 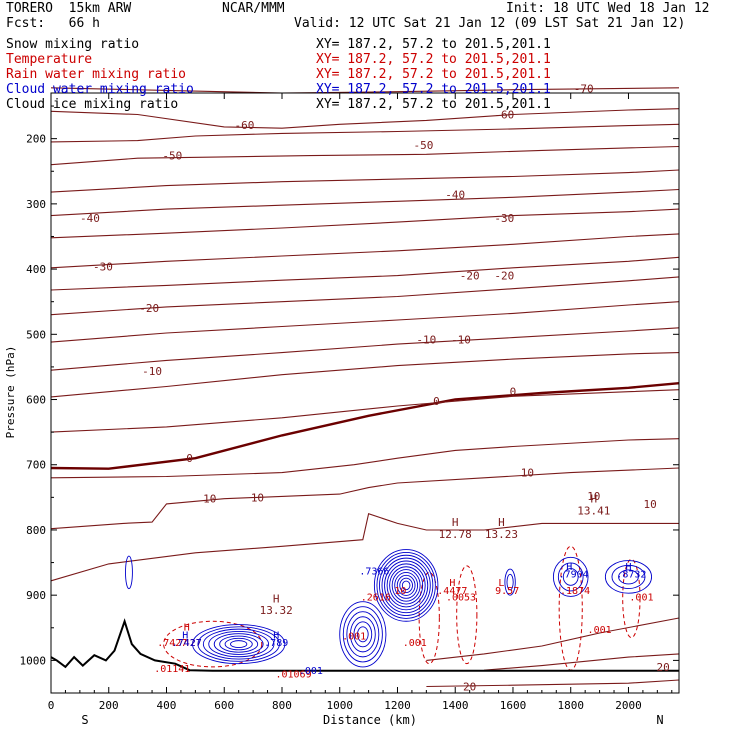 What do you see at coordinates (109, 705) in the screenshot?
I see `x-tick-label: 200` at bounding box center [109, 705].